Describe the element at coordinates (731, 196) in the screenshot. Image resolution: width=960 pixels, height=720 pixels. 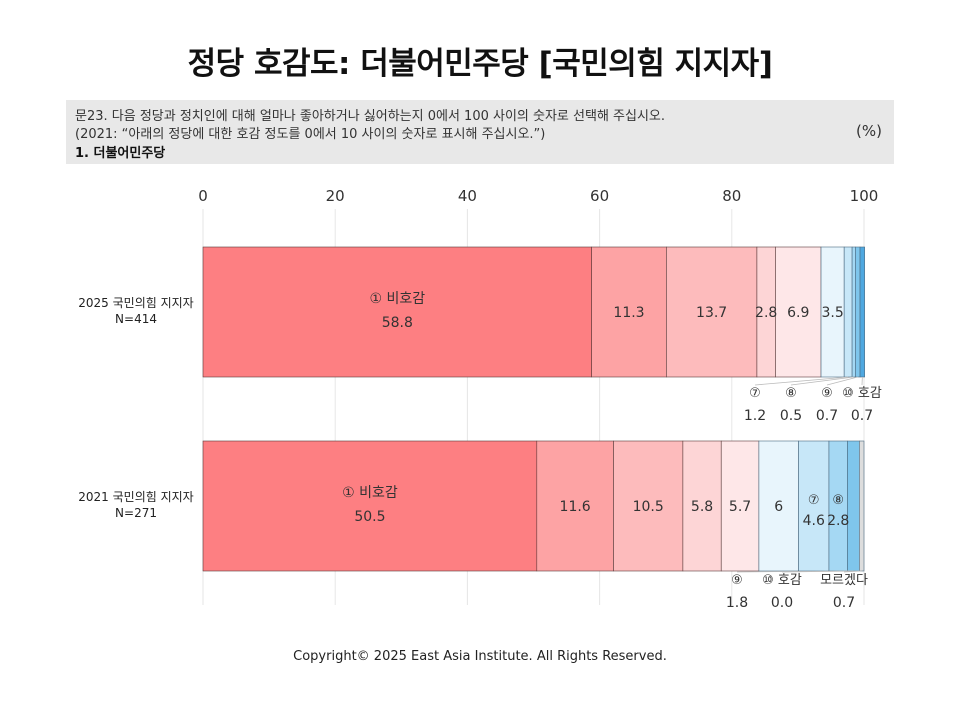
I see `x-tick-label: 80` at that location.